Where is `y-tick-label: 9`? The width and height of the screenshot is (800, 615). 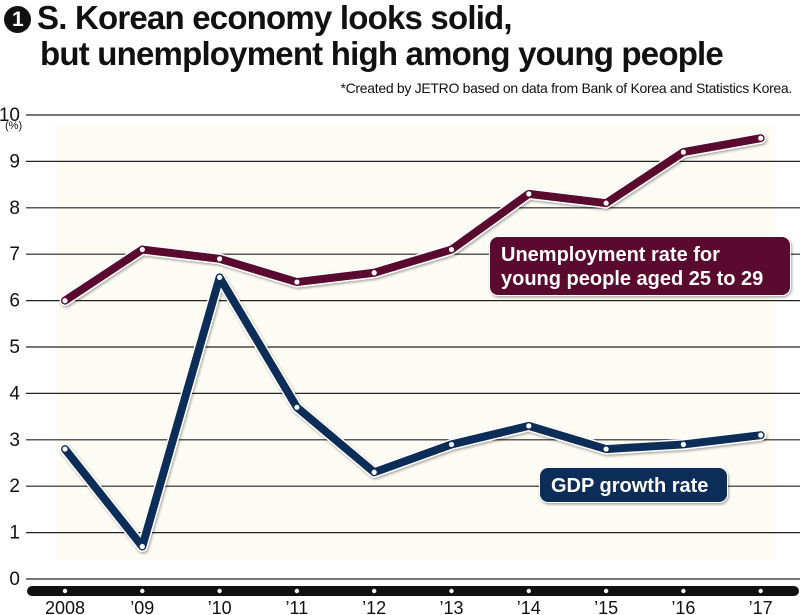 y-tick-label: 9 is located at coordinates (14, 161).